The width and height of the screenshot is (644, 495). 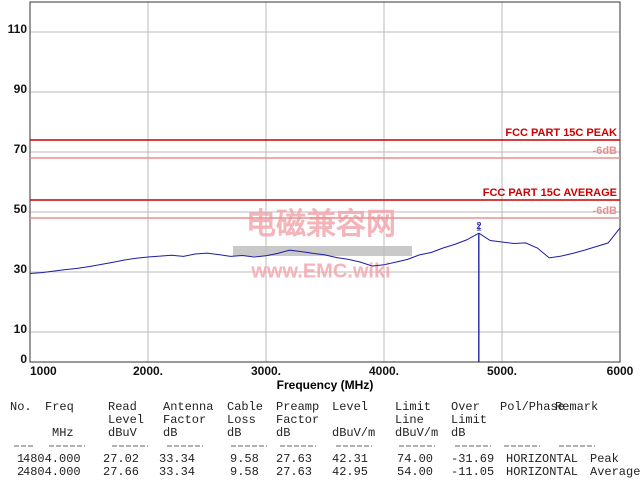 I want to click on watermark: www.EMC.wiki, so click(x=320, y=271).